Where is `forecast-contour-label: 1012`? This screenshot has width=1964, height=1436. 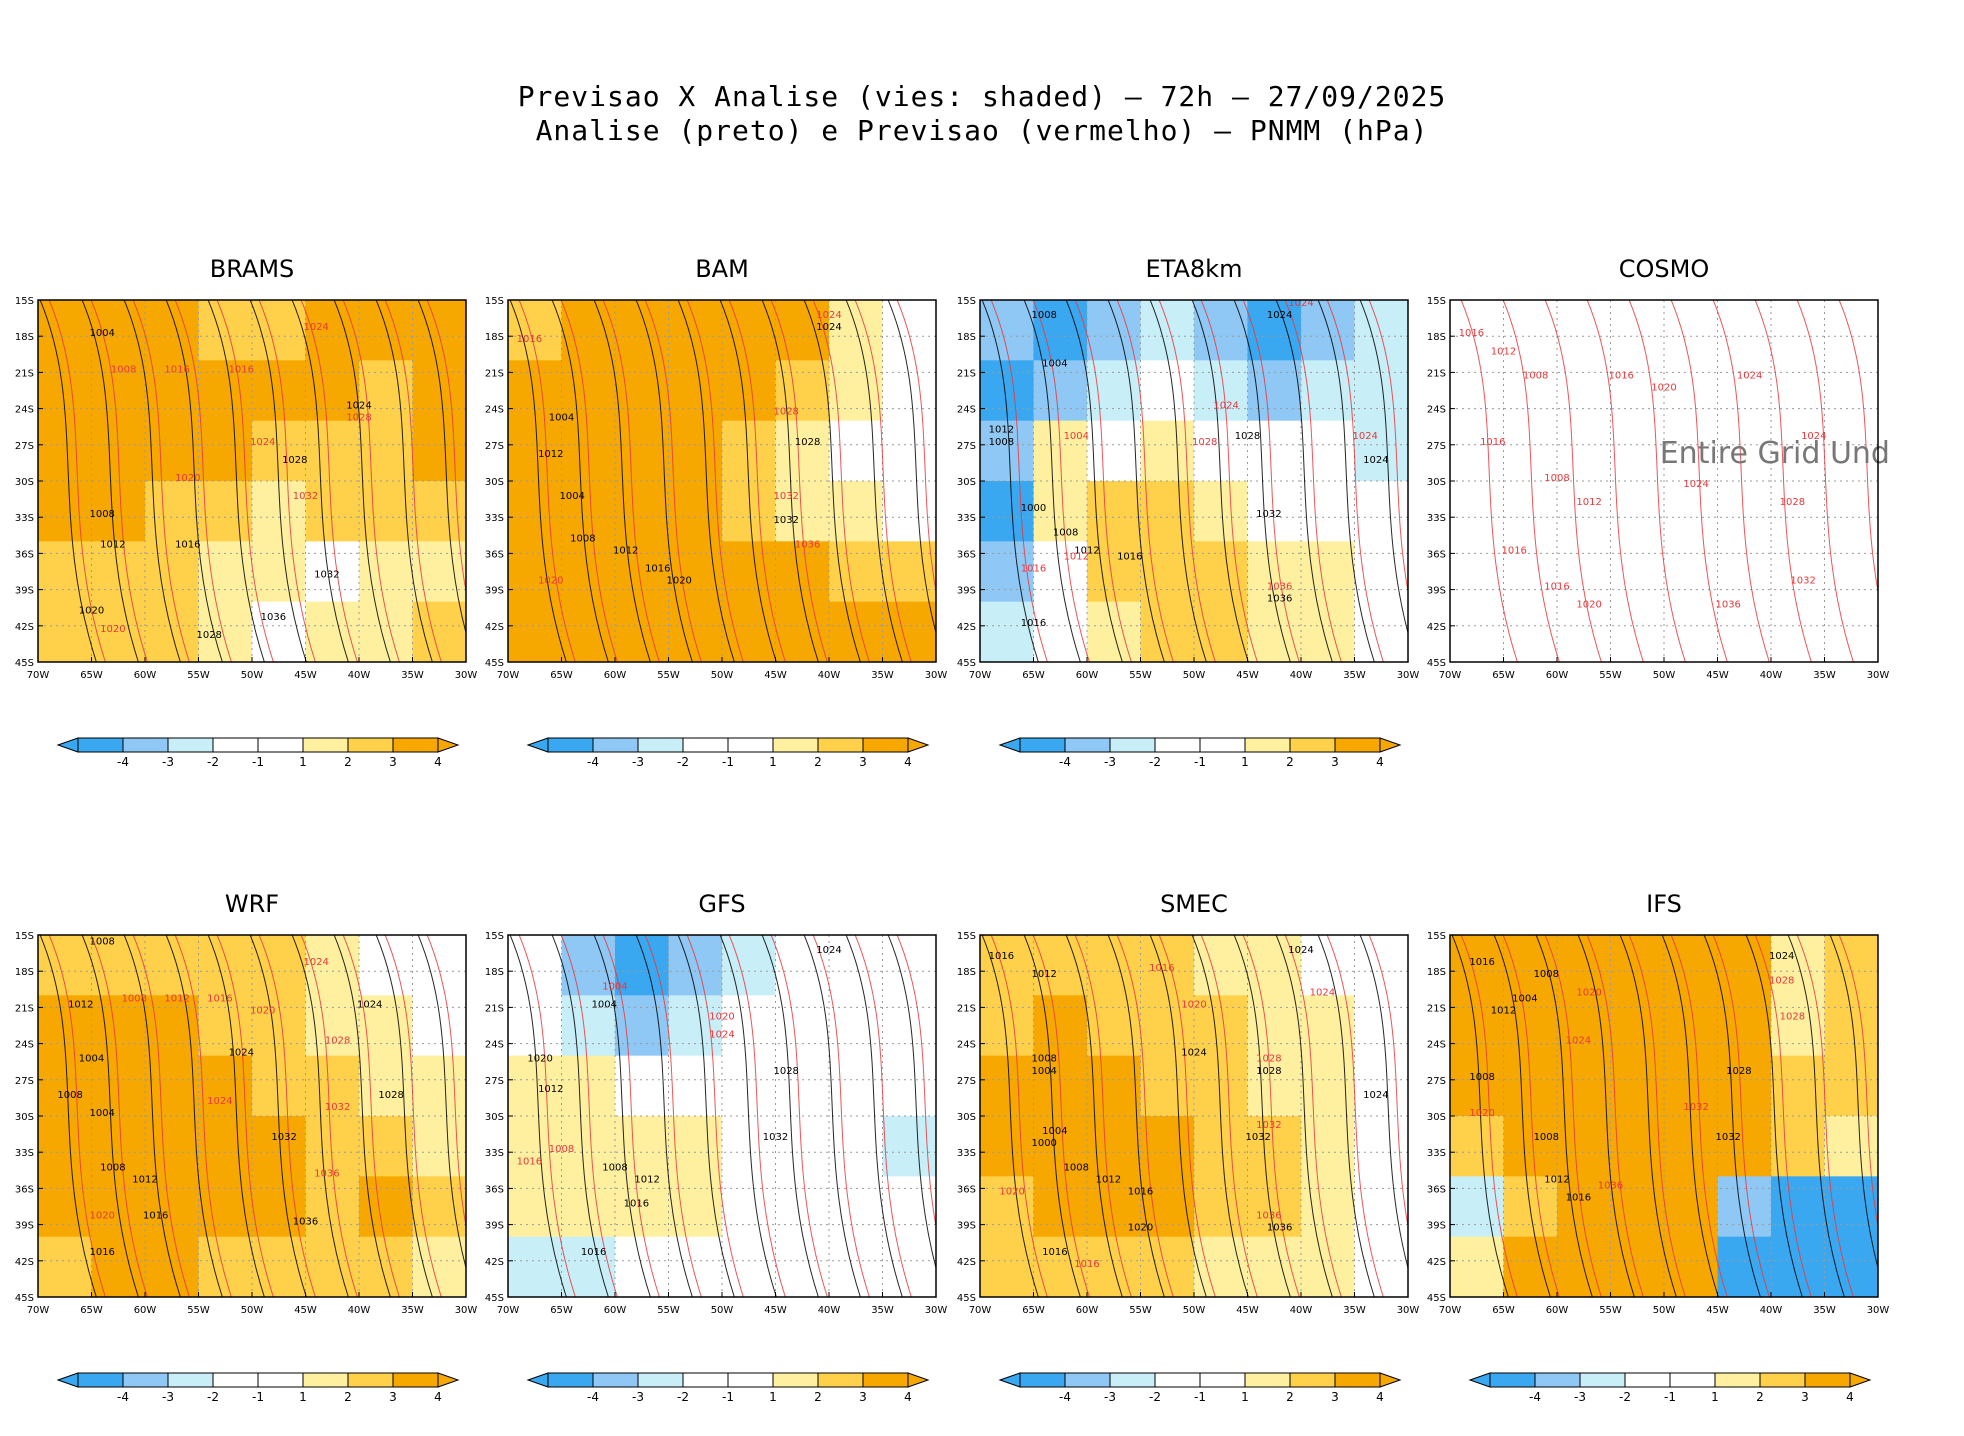 forecast-contour-label: 1012 is located at coordinates (1503, 351).